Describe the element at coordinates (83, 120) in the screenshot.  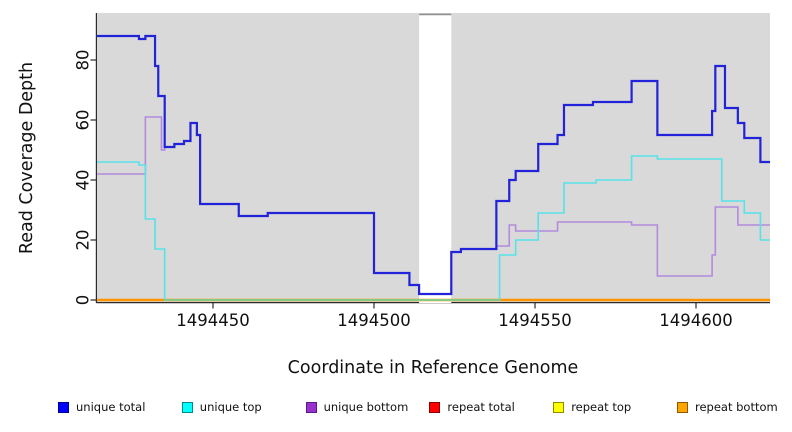
I see `y-tick-label: 60` at that location.